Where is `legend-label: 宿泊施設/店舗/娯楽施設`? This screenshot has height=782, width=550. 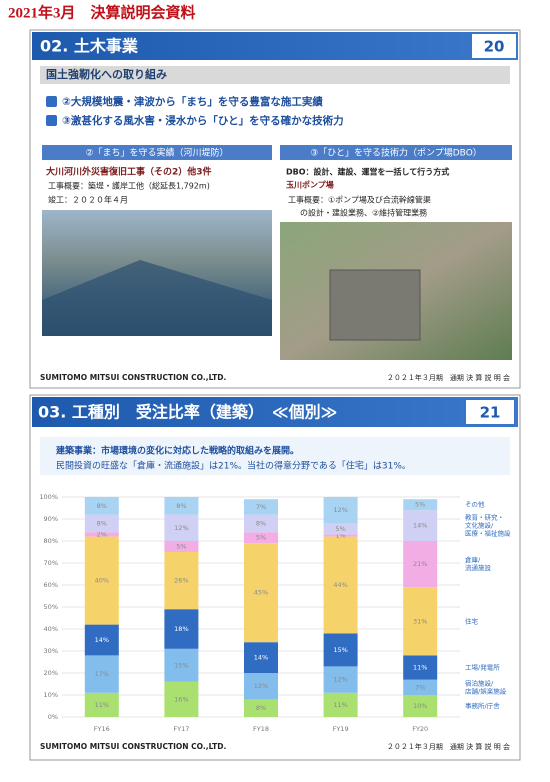
legend-label: 宿泊施設/店舗/娯楽施設 is located at coordinates (486, 686).